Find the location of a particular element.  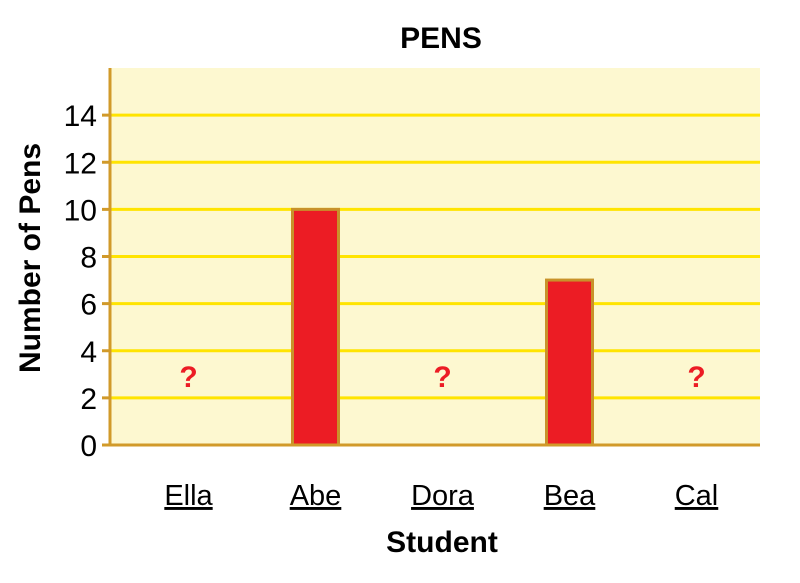

y-tick-label-2: 2 is located at coordinates (88, 399).